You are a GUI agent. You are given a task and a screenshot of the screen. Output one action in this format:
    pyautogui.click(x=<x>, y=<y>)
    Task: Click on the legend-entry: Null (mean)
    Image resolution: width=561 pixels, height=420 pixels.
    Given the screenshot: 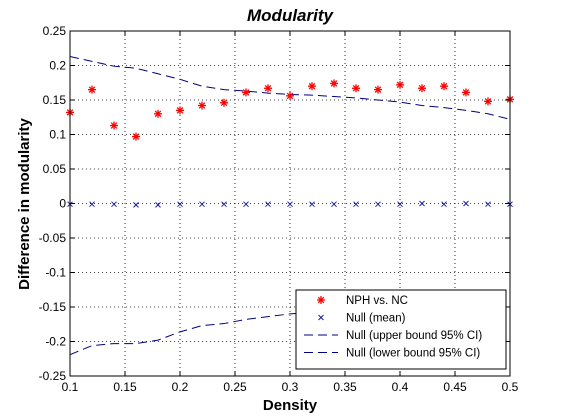 What is the action you would take?
    pyautogui.click(x=362, y=319)
    